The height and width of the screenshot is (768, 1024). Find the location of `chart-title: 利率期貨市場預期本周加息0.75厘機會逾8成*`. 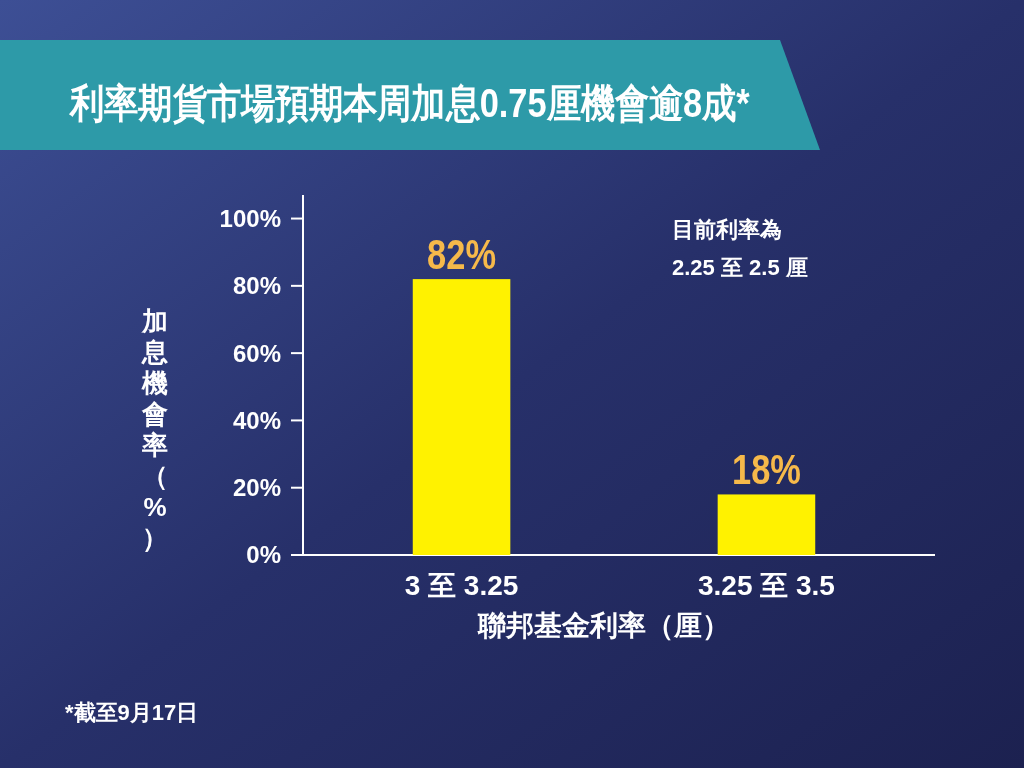

chart-title: 利率期貨市場預期本周加息0.75厘機會逾8成* is located at coordinates (409, 103).